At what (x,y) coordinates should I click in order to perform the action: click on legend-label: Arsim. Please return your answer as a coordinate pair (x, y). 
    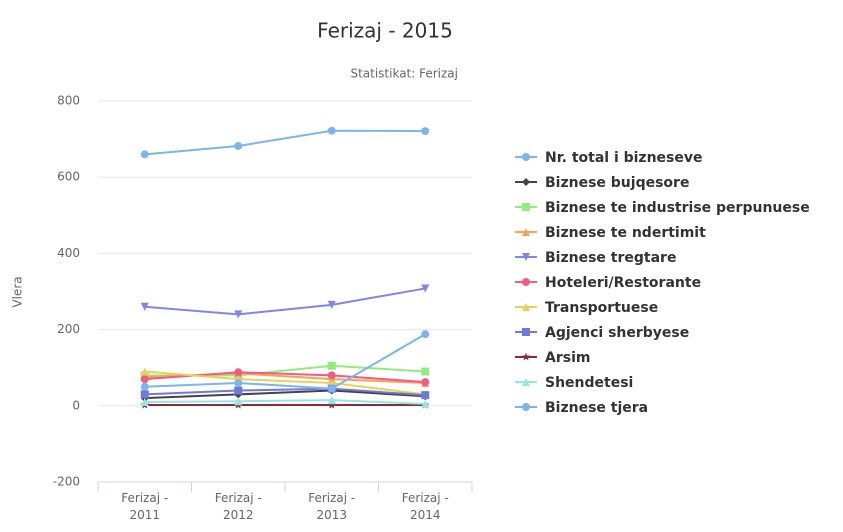
    Looking at the image, I should click on (567, 358).